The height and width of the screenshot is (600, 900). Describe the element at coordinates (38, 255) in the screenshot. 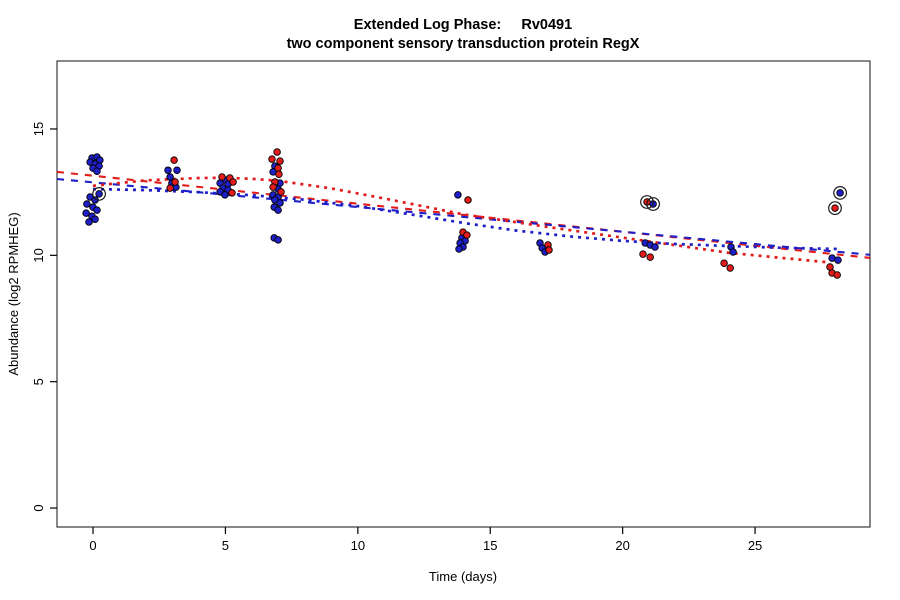

I see `y-tick-label: 10` at that location.